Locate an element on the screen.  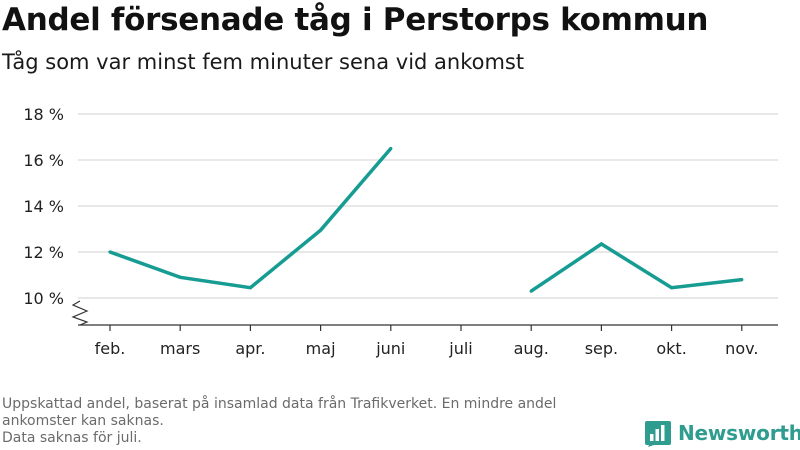
y-tick-label: 10 % is located at coordinates (43, 298).